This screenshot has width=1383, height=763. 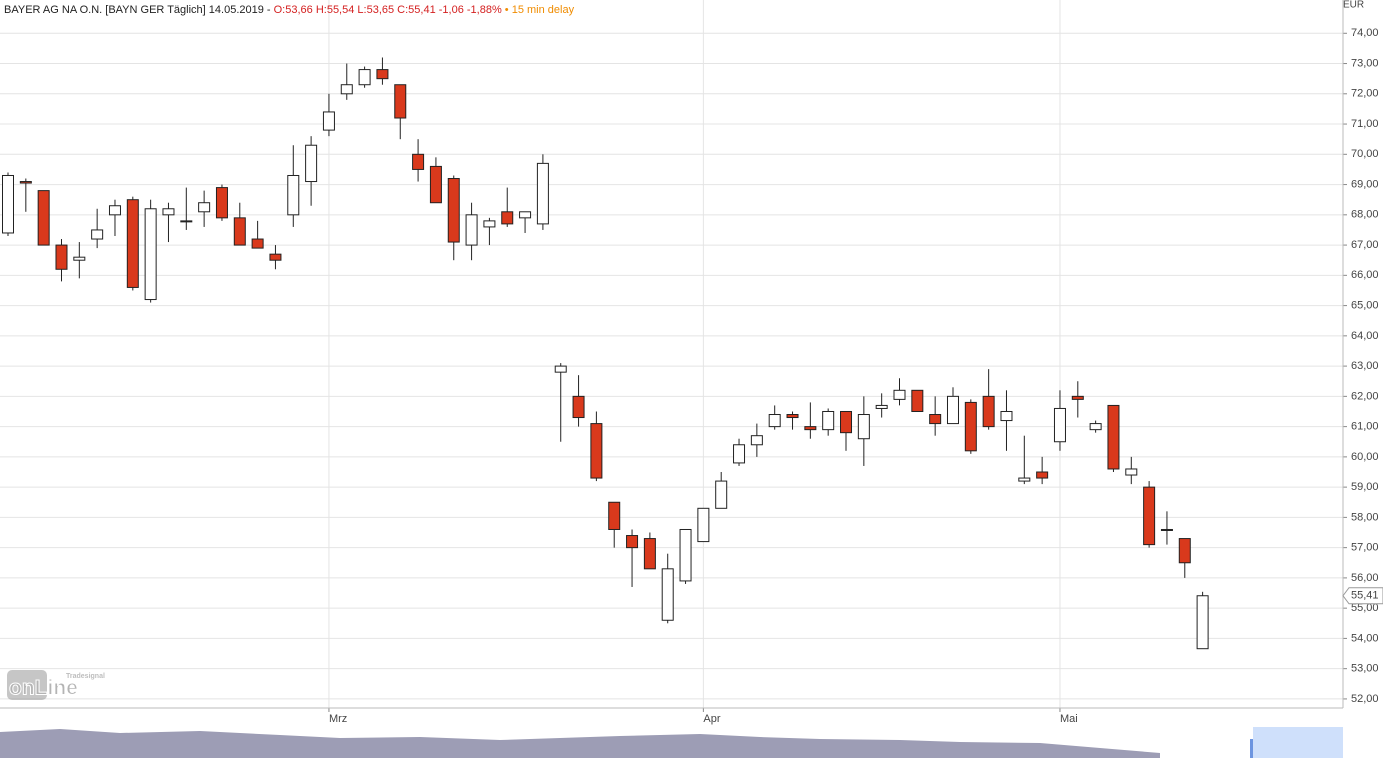 What do you see at coordinates (338, 719) in the screenshot?
I see `x-tick-label: Mrz` at bounding box center [338, 719].